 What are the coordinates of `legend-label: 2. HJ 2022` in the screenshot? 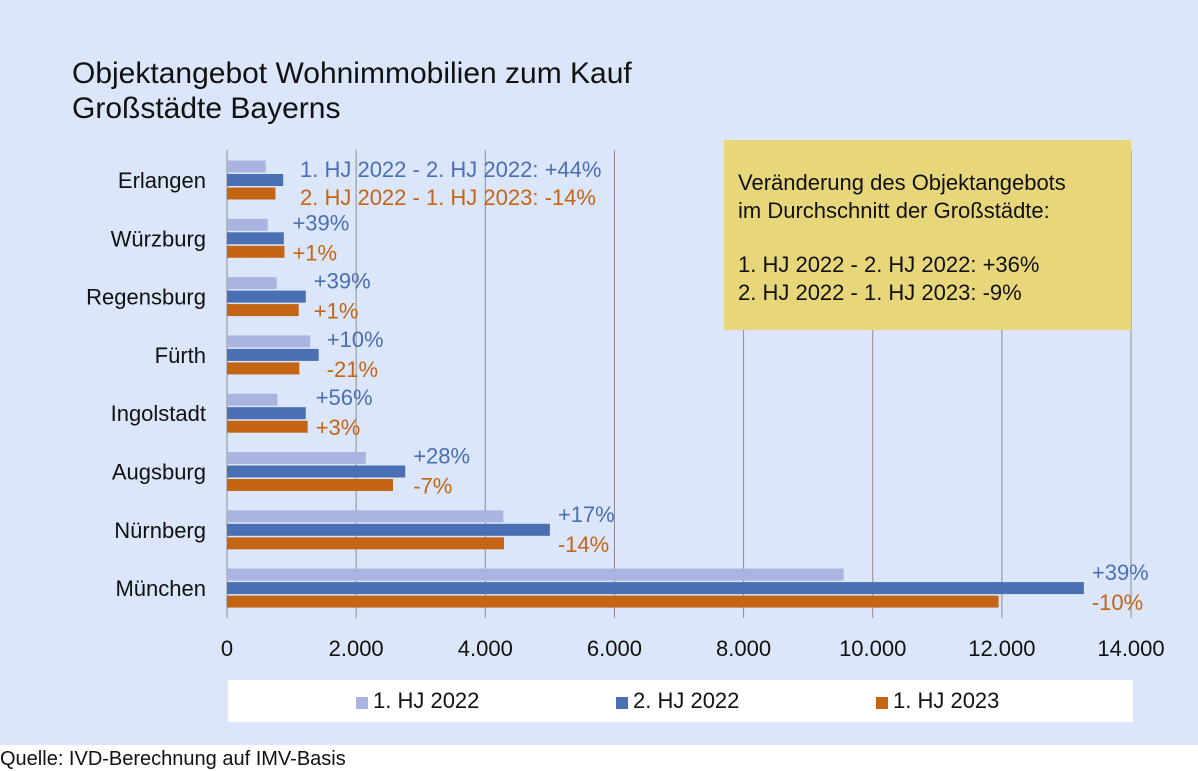 It's located at (686, 700).